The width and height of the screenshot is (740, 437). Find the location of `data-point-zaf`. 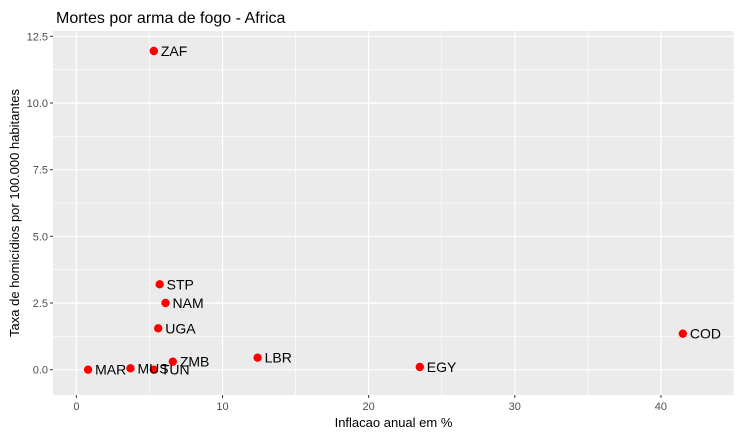

data-point-zaf is located at coordinates (154, 51).